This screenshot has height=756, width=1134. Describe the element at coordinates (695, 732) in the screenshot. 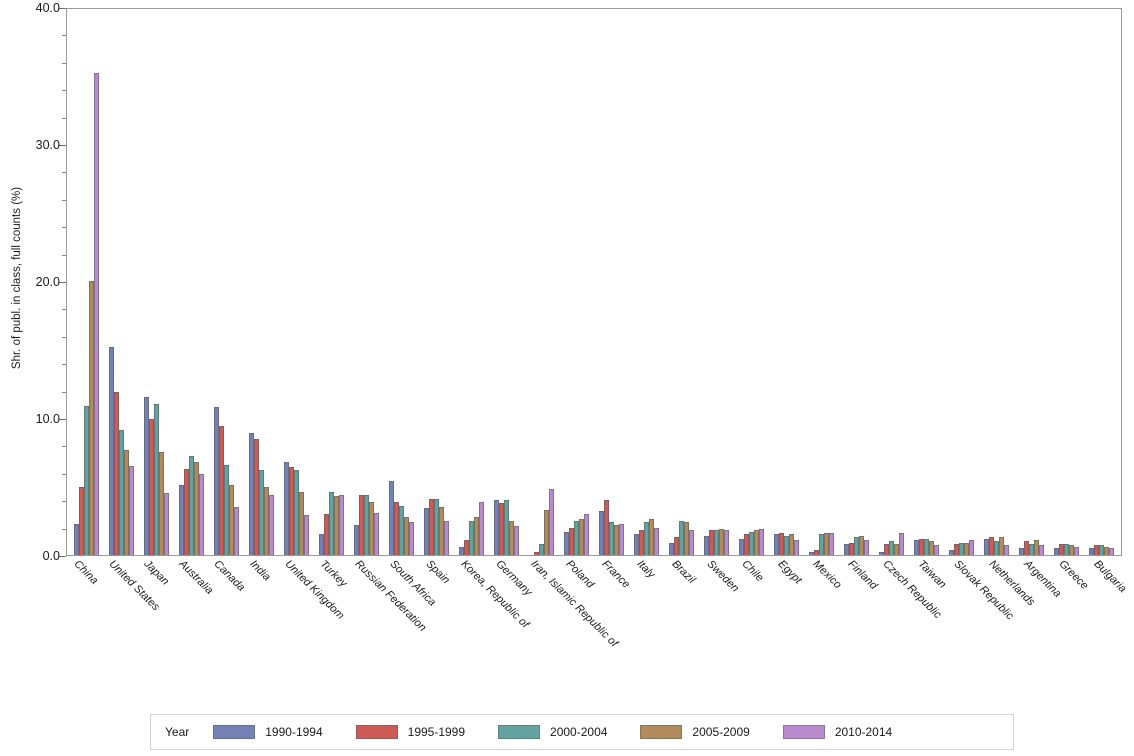

I see `legend-item: 2005-2009` at that location.